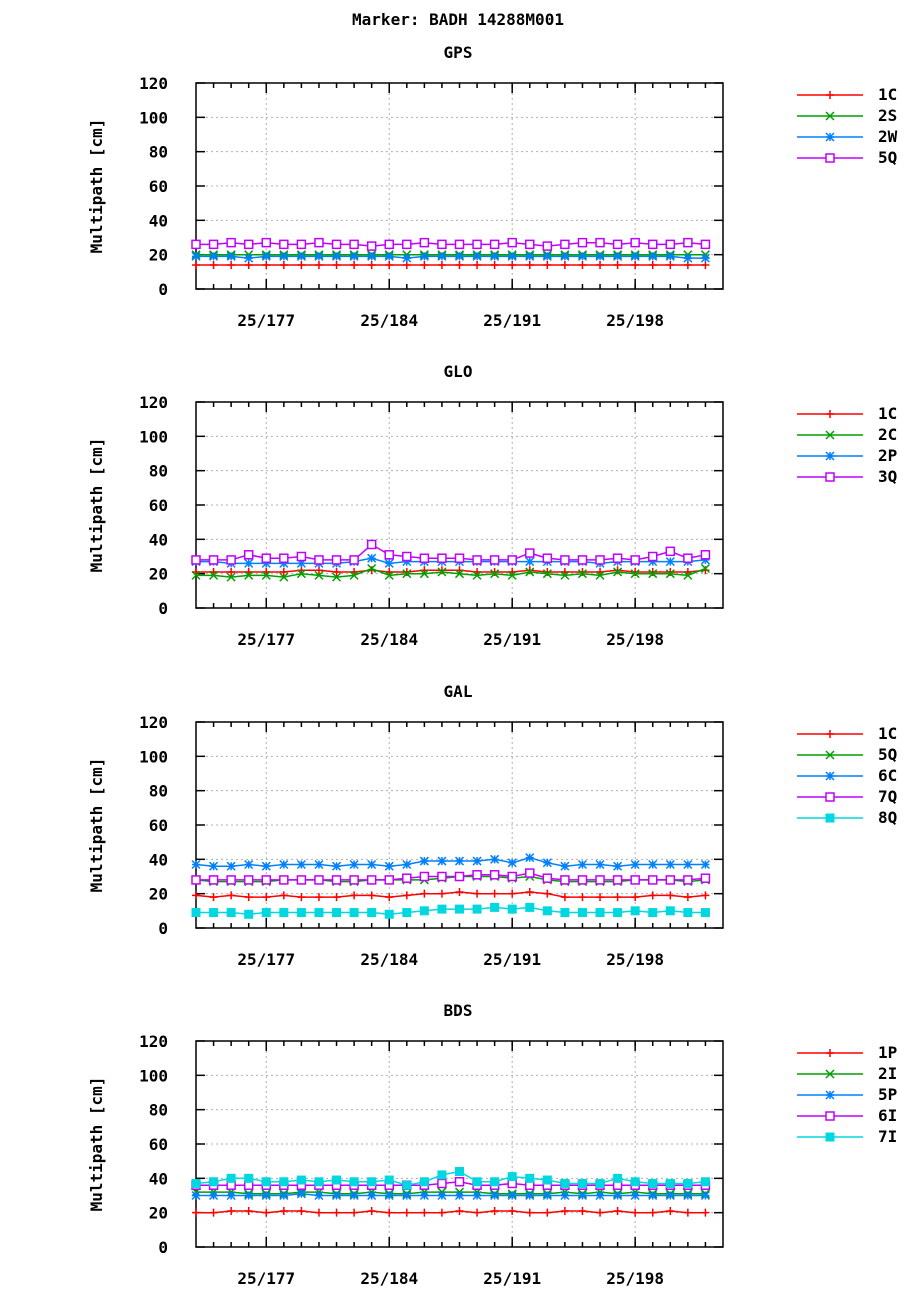 This screenshot has width=920, height=1300. What do you see at coordinates (451, 894) in the screenshot?
I see `series-1c` at bounding box center [451, 894].